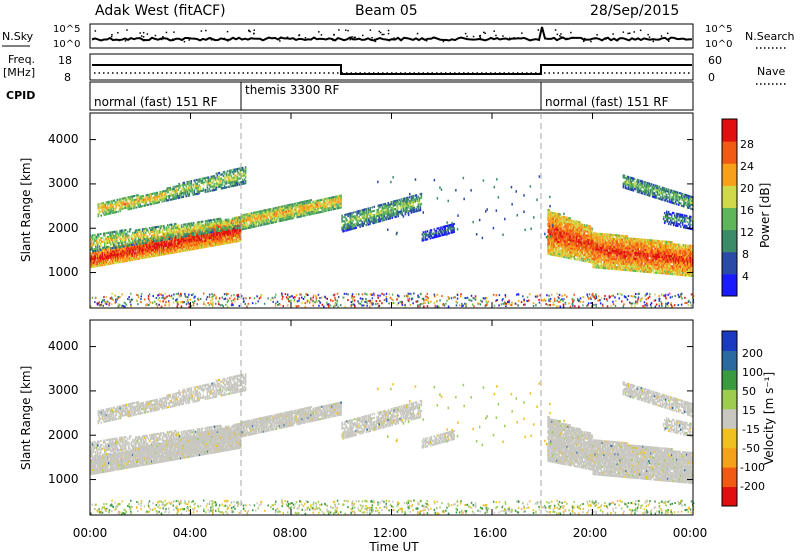  I want to click on freq-label-2: [MHz], so click(19, 72).